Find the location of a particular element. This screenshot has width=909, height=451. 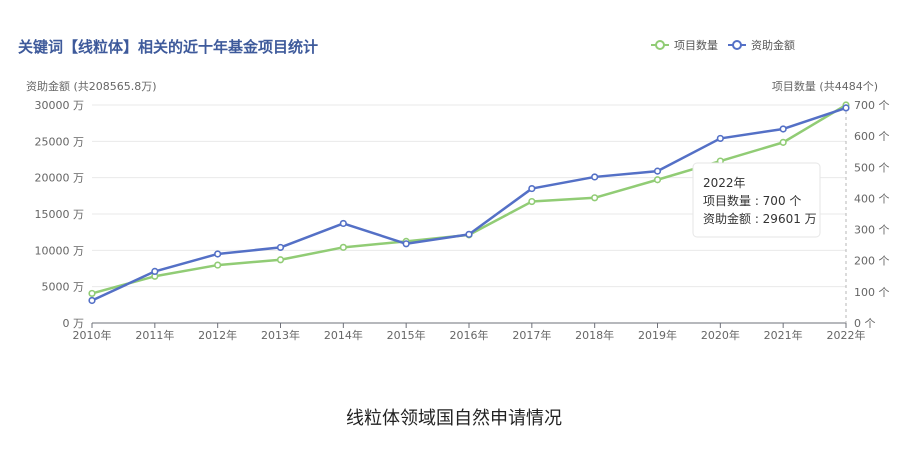

right-axis-name: 项目数量 (共4484个) is located at coordinates (825, 86).